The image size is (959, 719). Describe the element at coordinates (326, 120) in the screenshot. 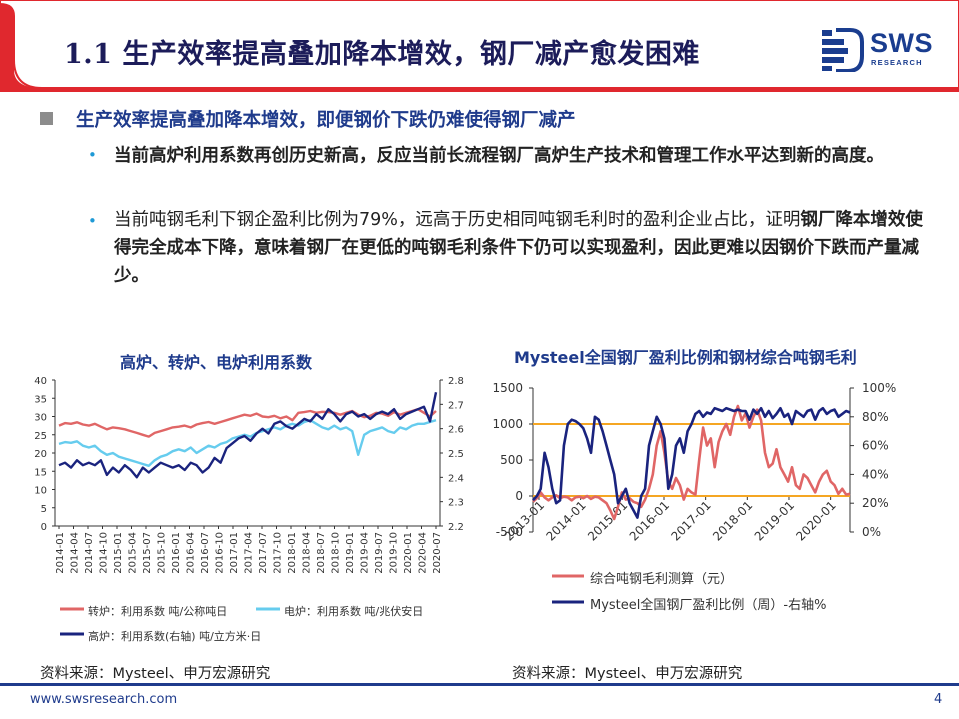

I see `headline: 生产效率提高叠加降本增效，即便钢价下跌仍难使得钢厂减产` at that location.